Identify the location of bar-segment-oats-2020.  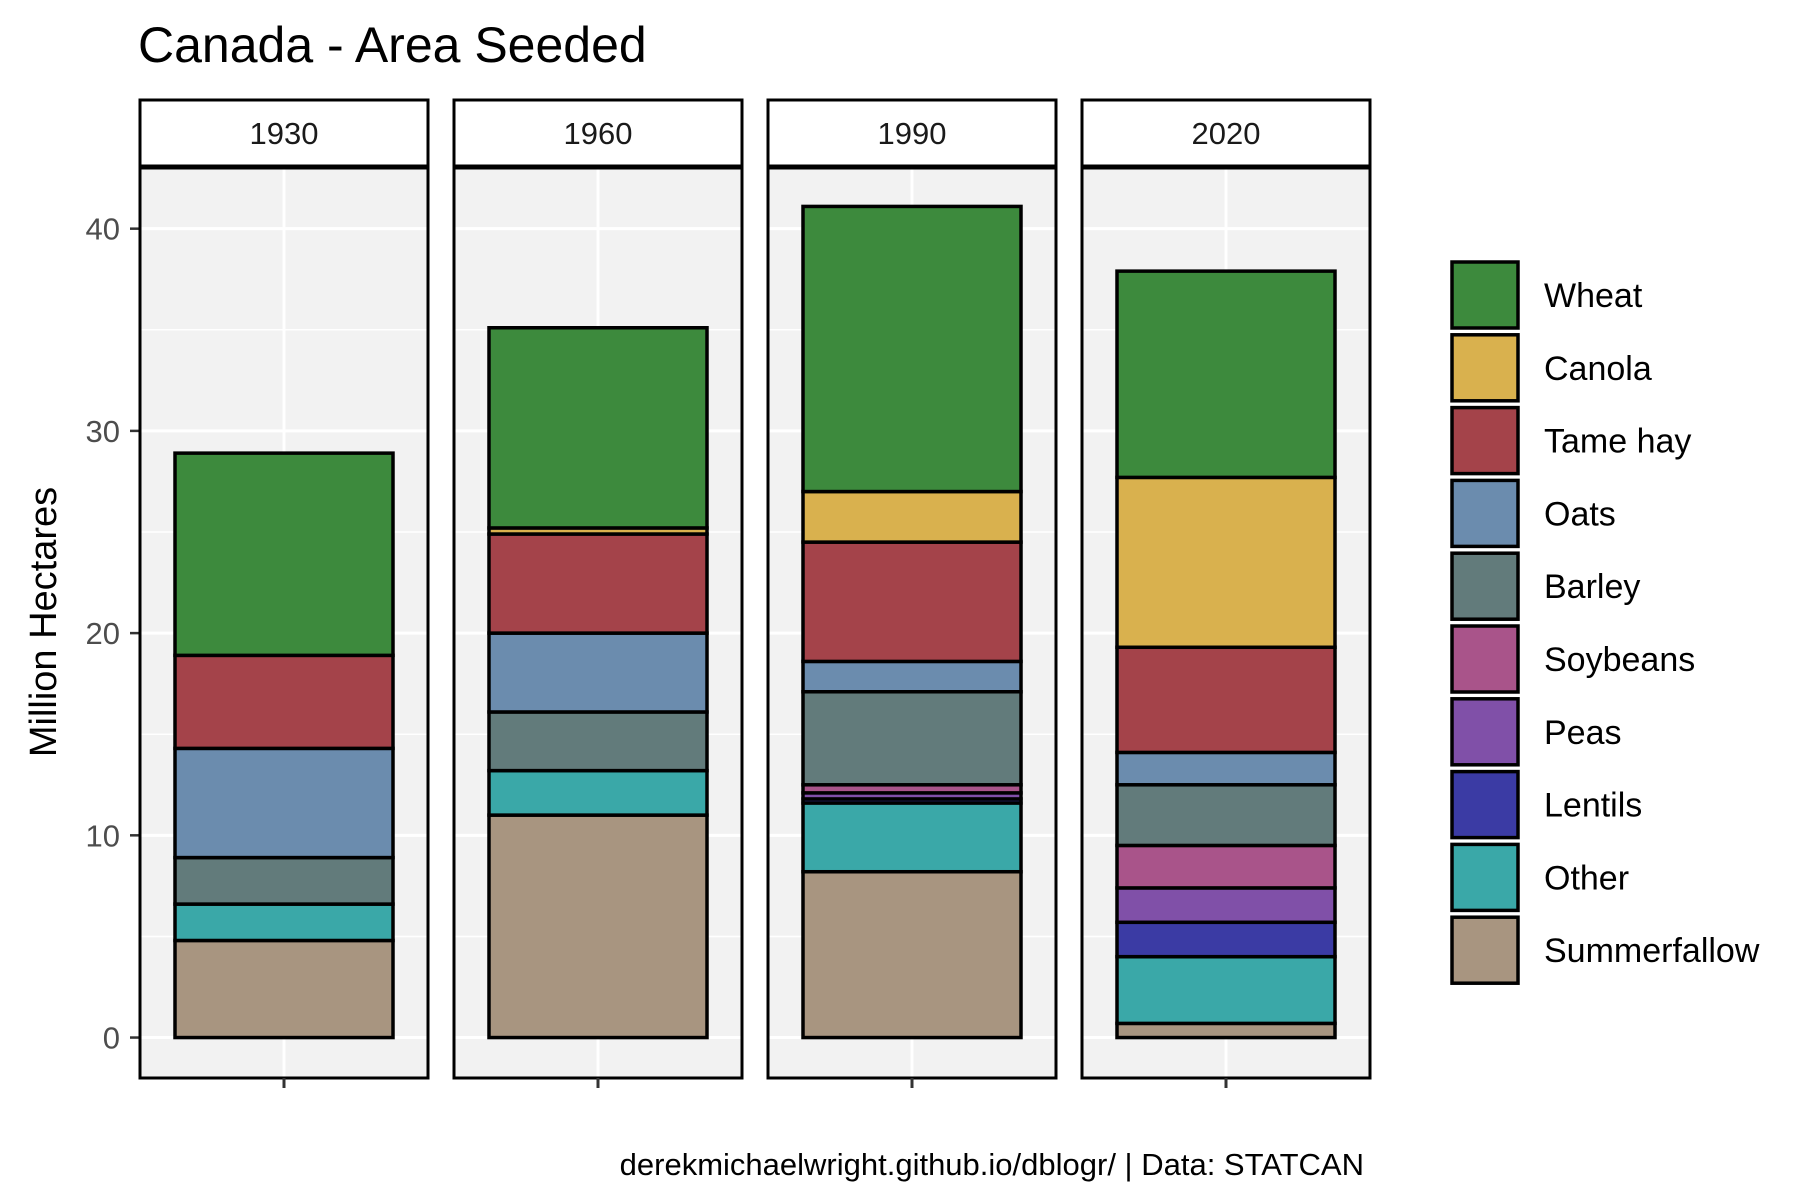
(1226, 768).